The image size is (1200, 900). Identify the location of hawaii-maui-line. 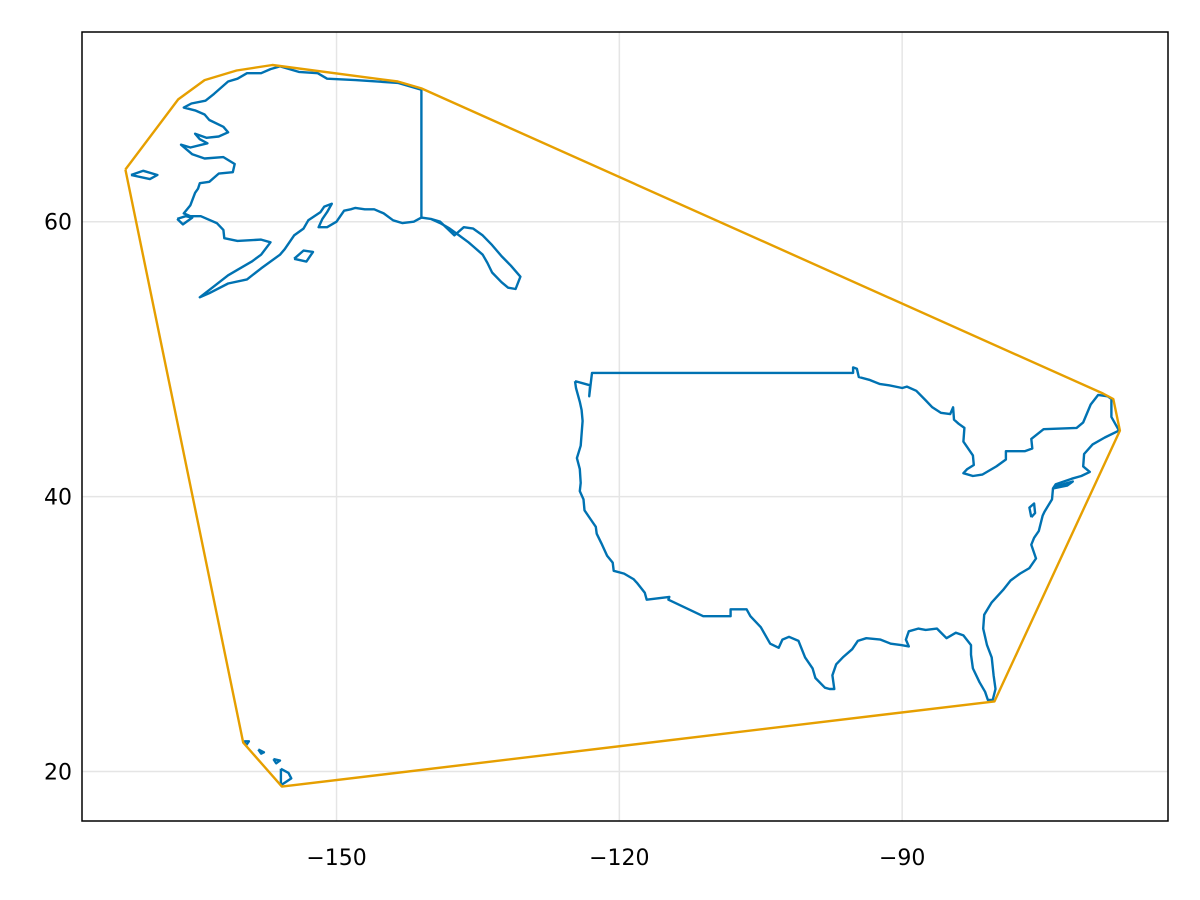
(277, 761).